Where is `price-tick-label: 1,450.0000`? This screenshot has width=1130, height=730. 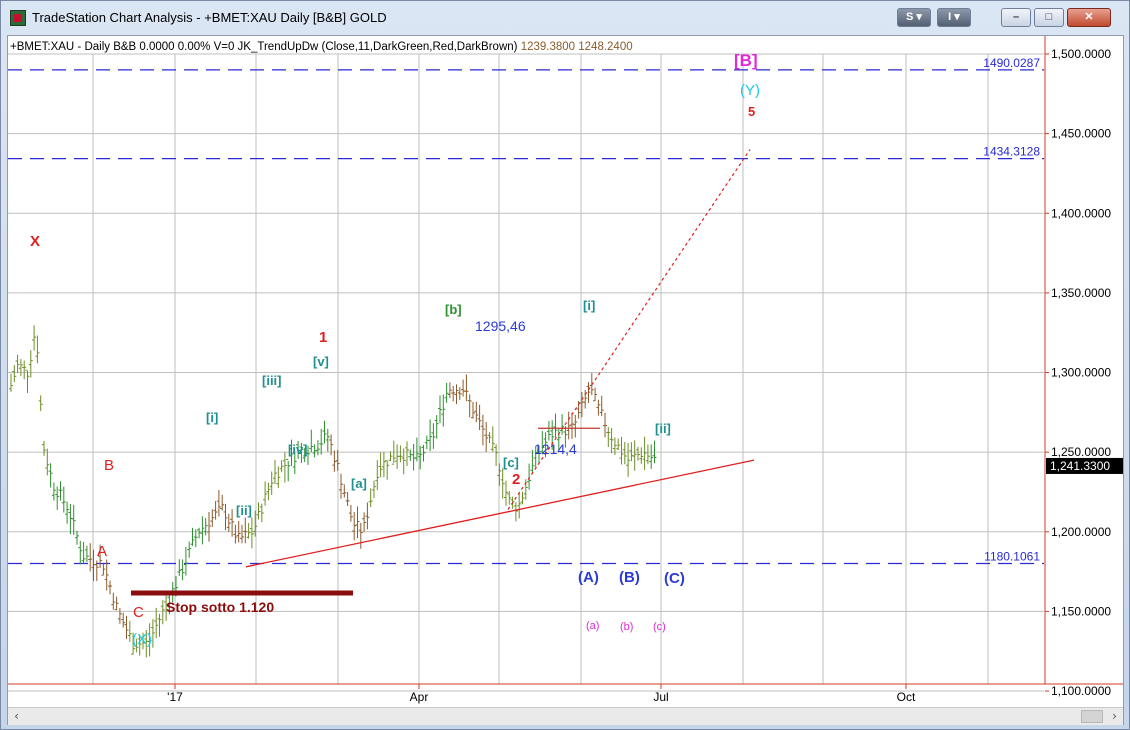
price-tick-label: 1,450.0000 is located at coordinates (1081, 134).